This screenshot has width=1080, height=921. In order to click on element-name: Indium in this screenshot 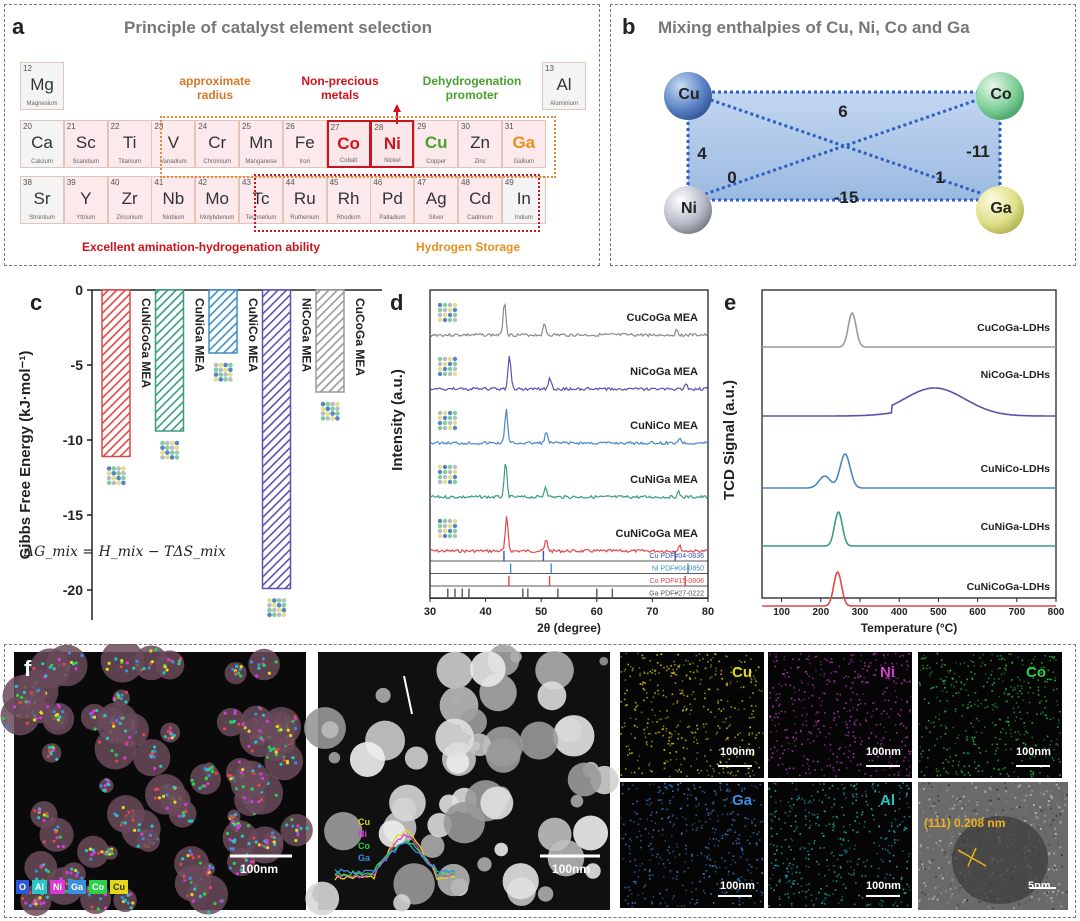, I will do `click(523, 218)`.